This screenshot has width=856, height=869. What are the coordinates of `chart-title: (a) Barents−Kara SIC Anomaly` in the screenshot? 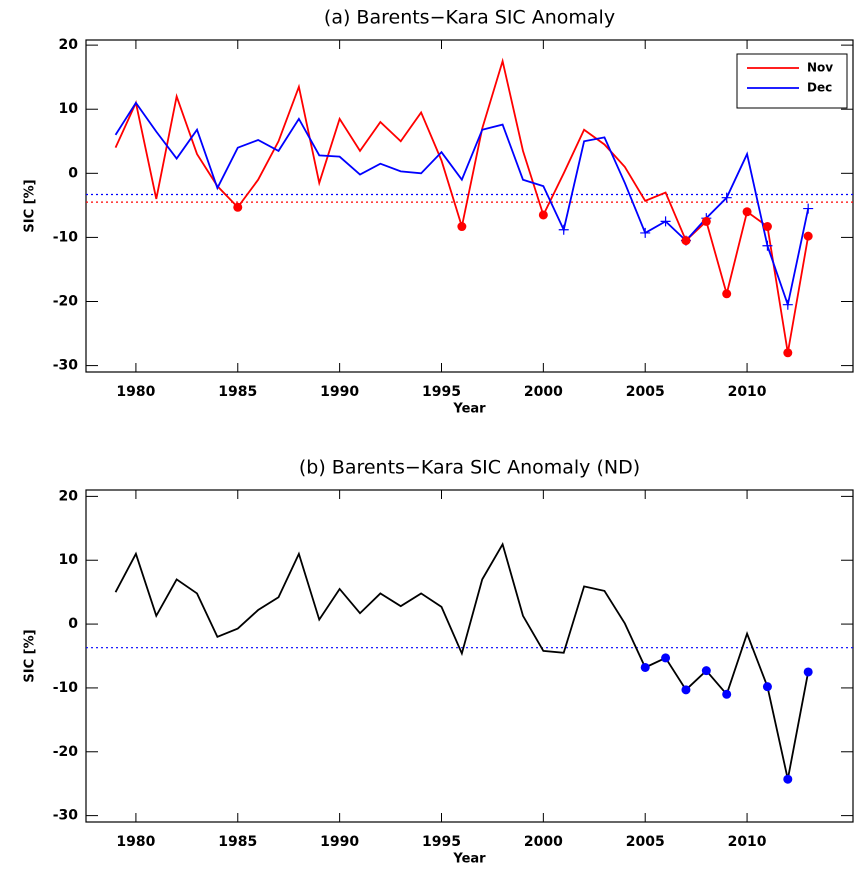 It's located at (469, 18).